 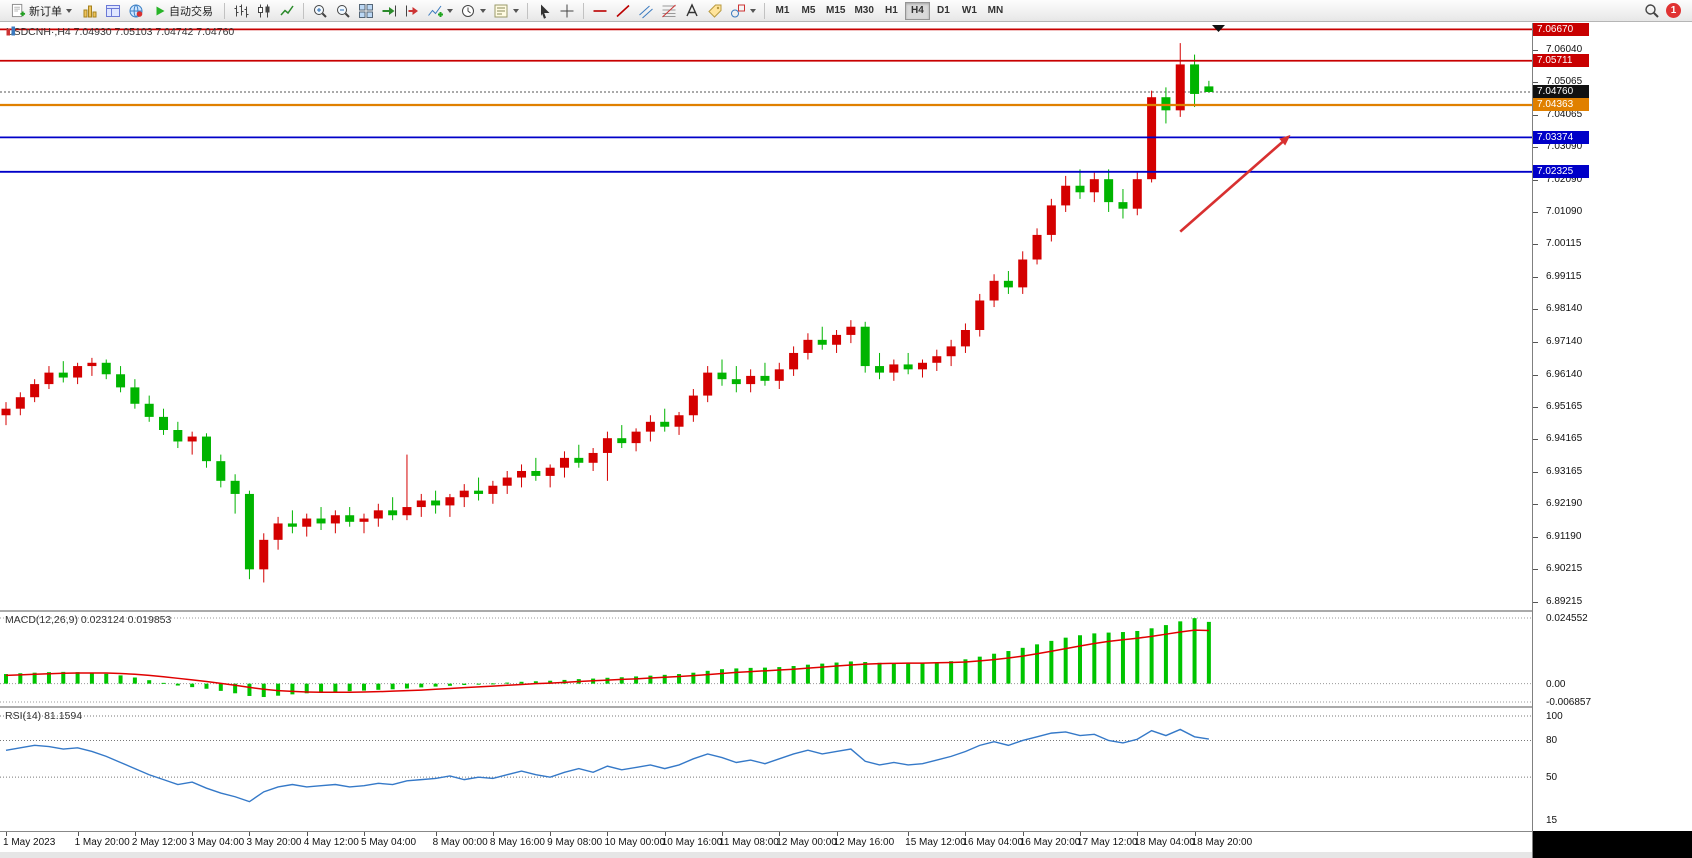 I want to click on time-label: 12 May 00:00, so click(x=806, y=842).